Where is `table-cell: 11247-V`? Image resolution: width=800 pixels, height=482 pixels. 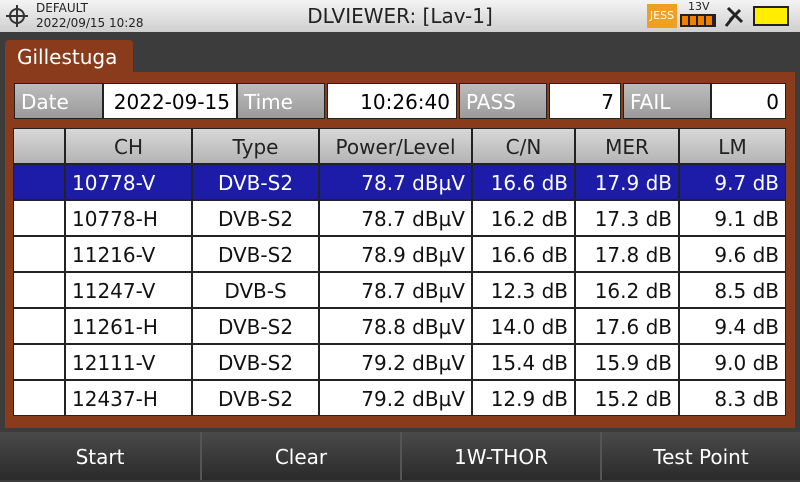
table-cell: 11247-V is located at coordinates (128, 290).